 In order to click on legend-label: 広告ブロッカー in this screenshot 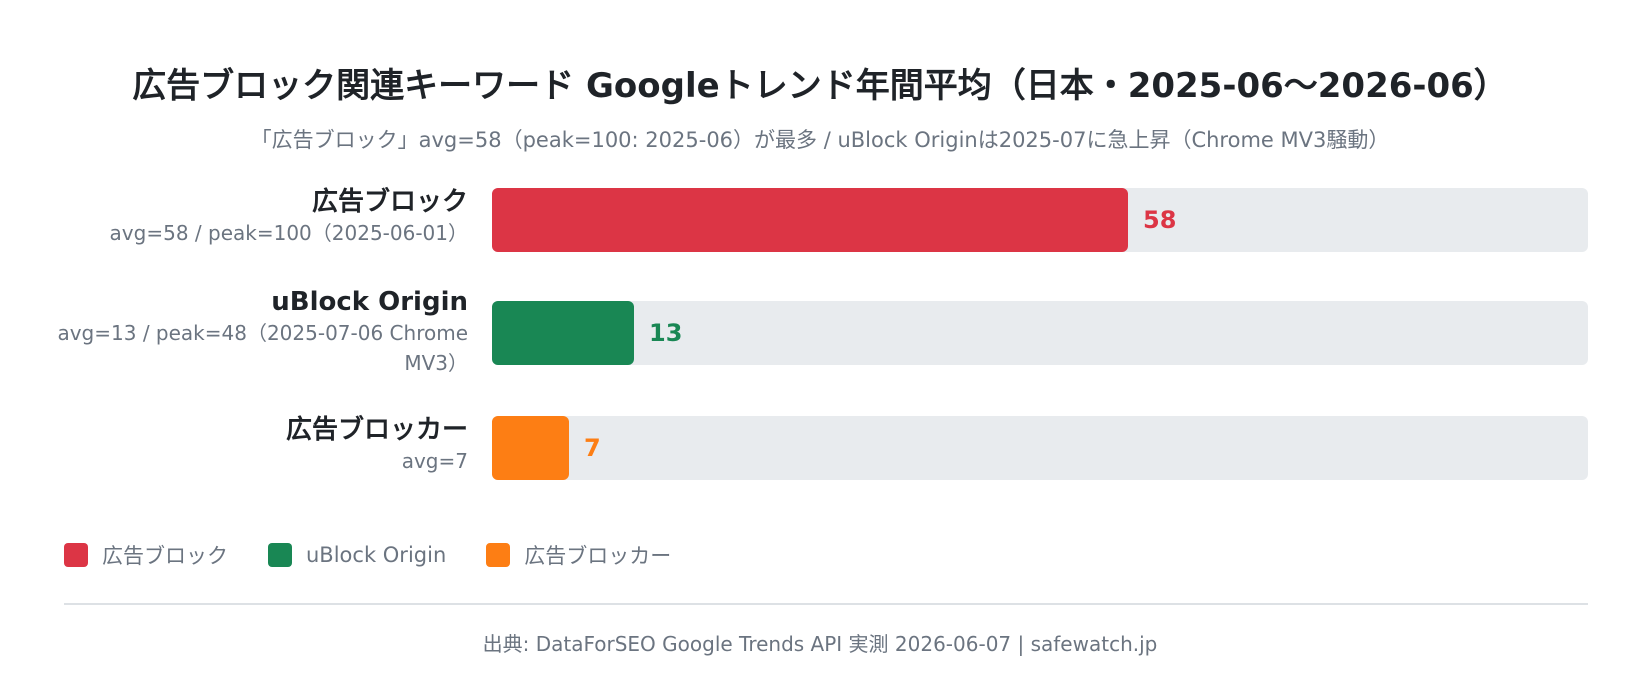, I will do `click(598, 556)`.